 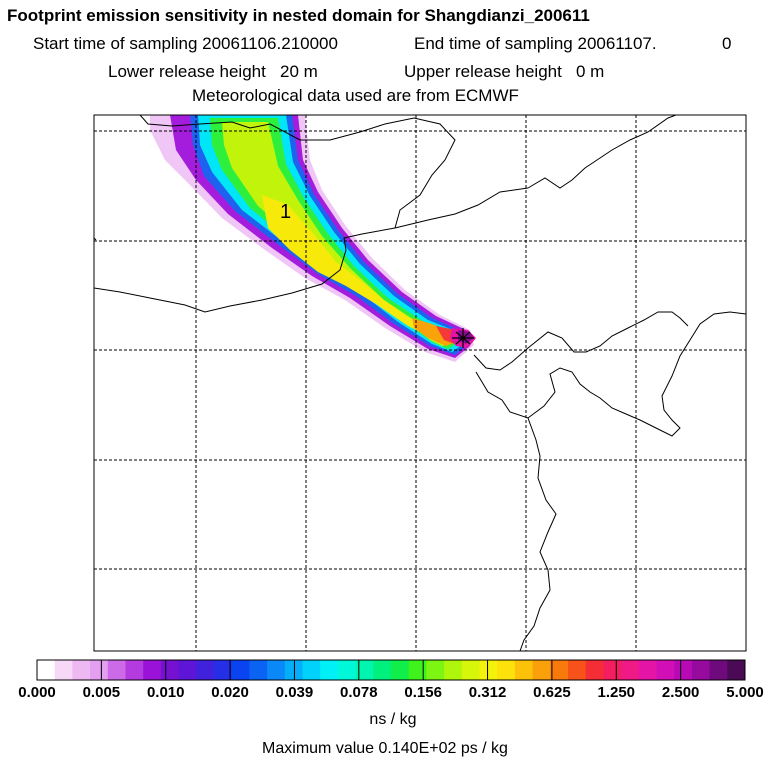 What do you see at coordinates (727, 43) in the screenshot?
I see `end-time-suffix: 0` at bounding box center [727, 43].